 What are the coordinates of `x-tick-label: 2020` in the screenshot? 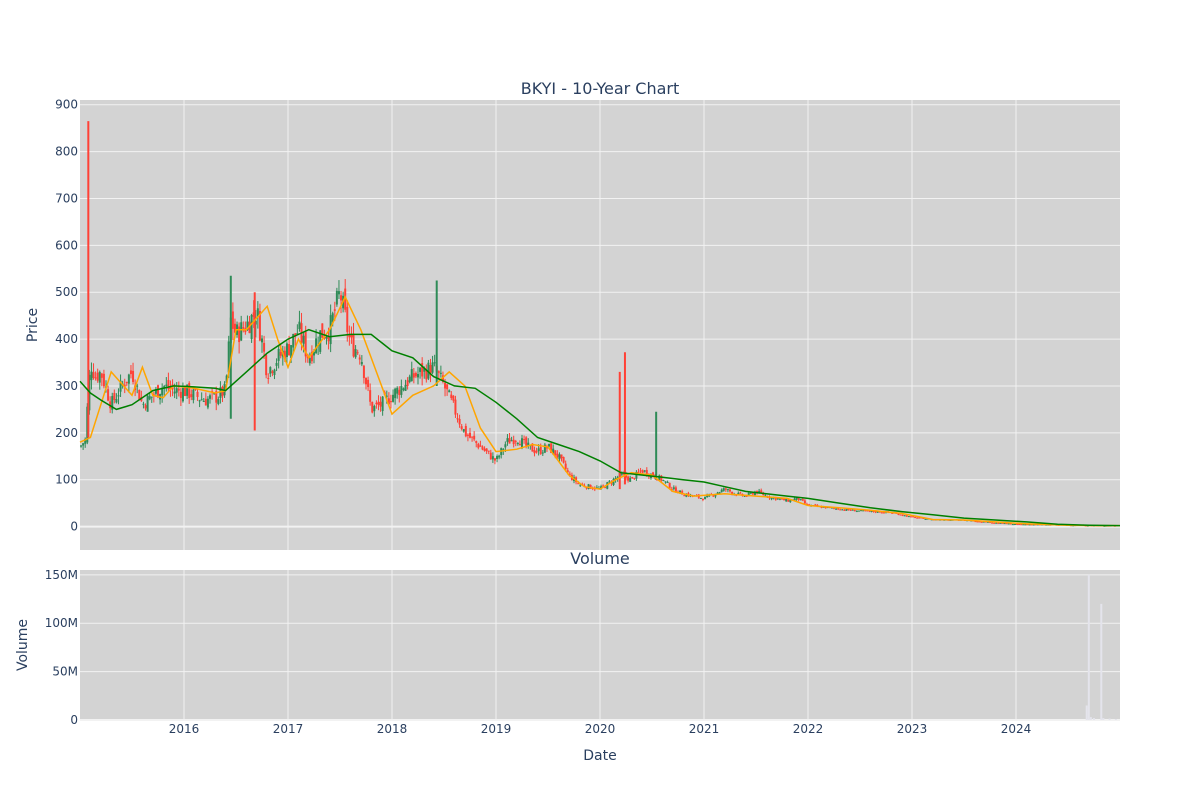 It's located at (600, 729).